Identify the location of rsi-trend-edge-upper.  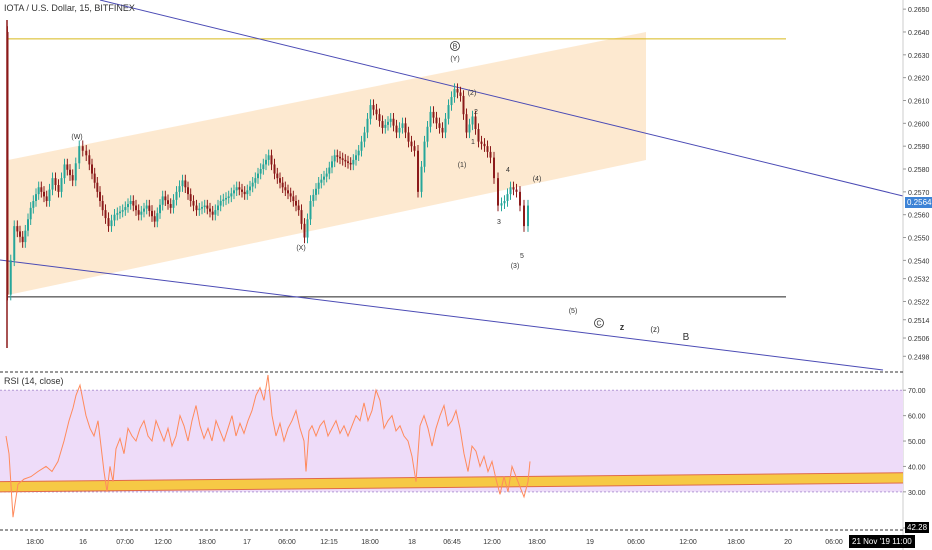
(452, 477).